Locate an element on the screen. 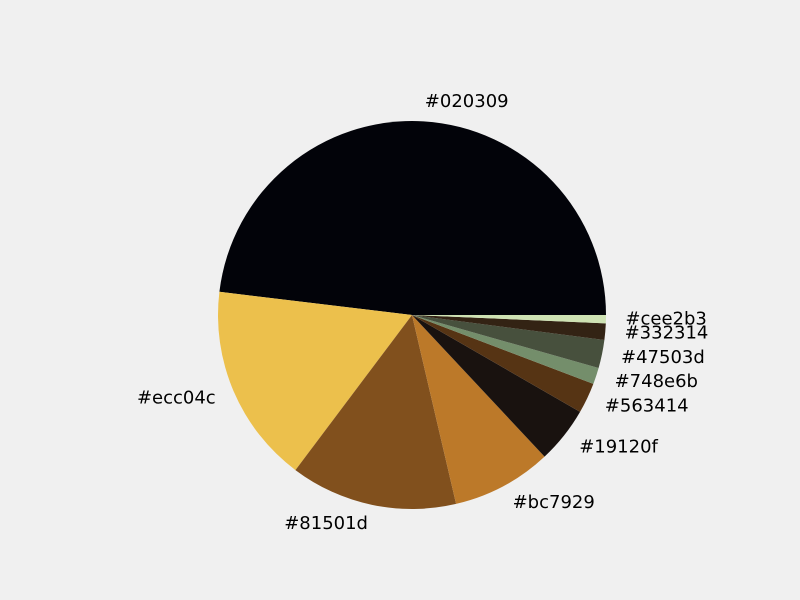 The image size is (800, 600). pie-slice-47503d is located at coordinates (508, 342).